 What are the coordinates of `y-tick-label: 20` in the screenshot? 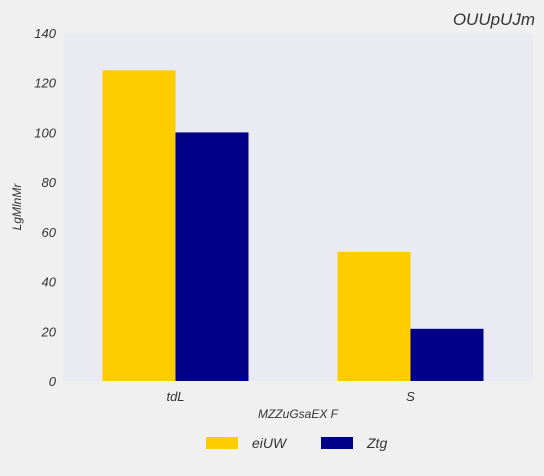 It's located at (49, 331).